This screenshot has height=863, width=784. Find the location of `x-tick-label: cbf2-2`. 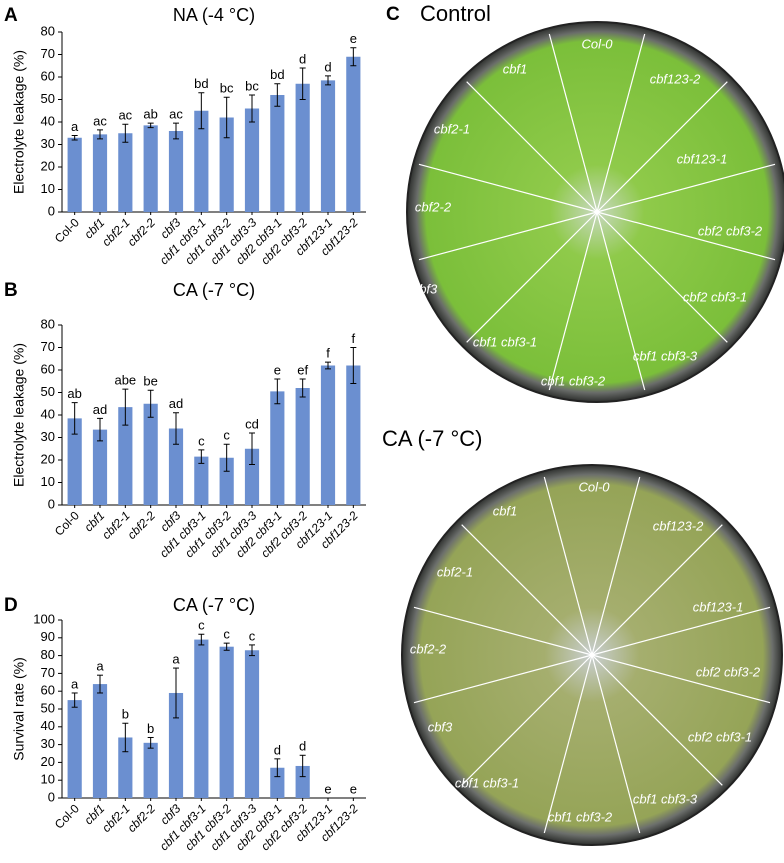

x-tick-label: cbf2-2 is located at coordinates (142, 525).